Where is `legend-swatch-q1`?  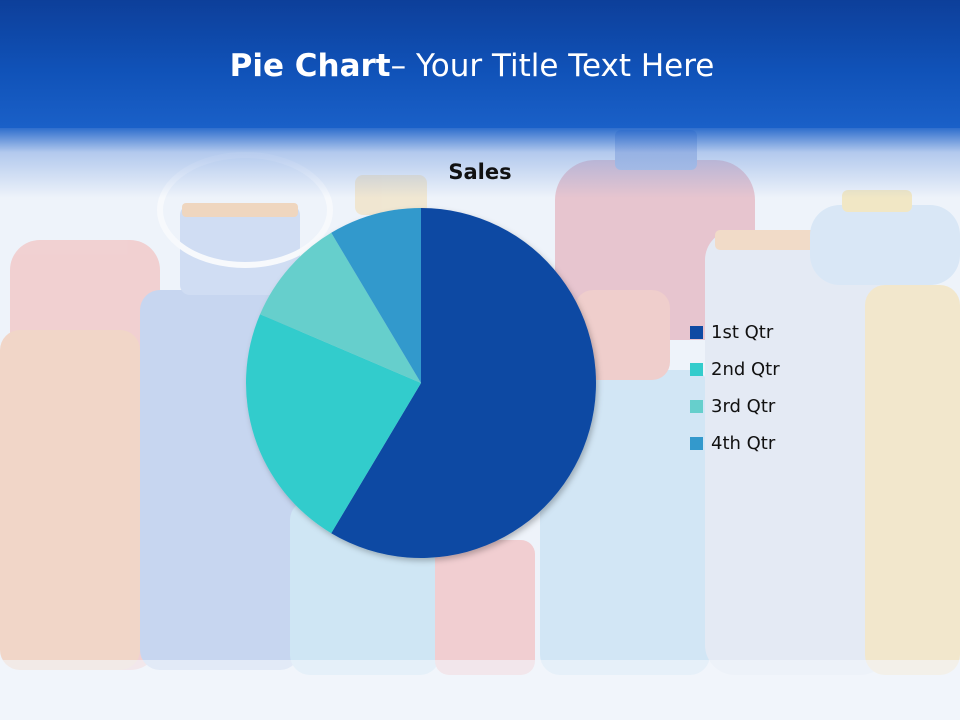 legend-swatch-q1 is located at coordinates (696, 332).